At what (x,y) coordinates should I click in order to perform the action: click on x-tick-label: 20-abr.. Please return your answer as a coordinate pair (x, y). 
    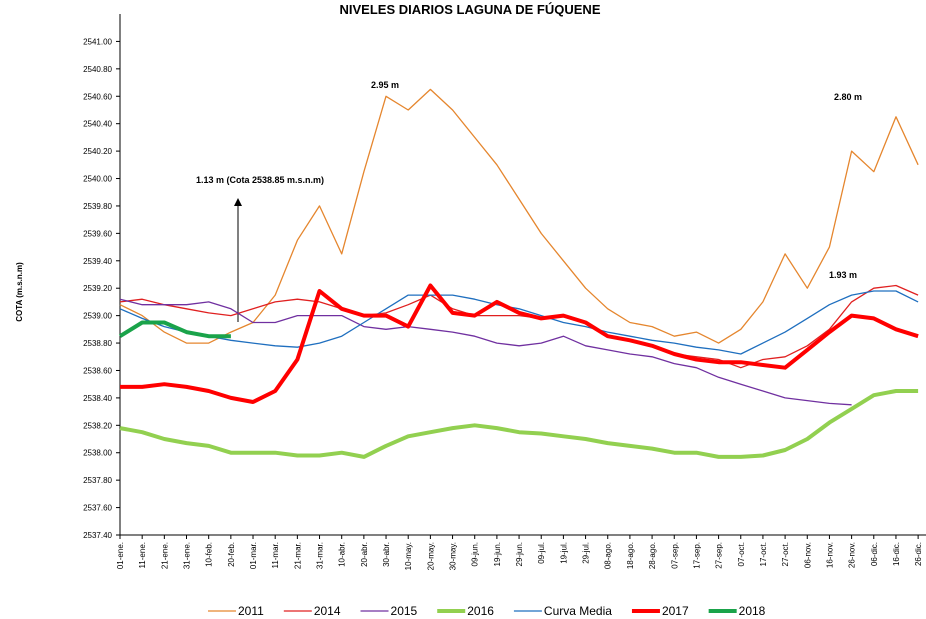
    Looking at the image, I should click on (364, 554).